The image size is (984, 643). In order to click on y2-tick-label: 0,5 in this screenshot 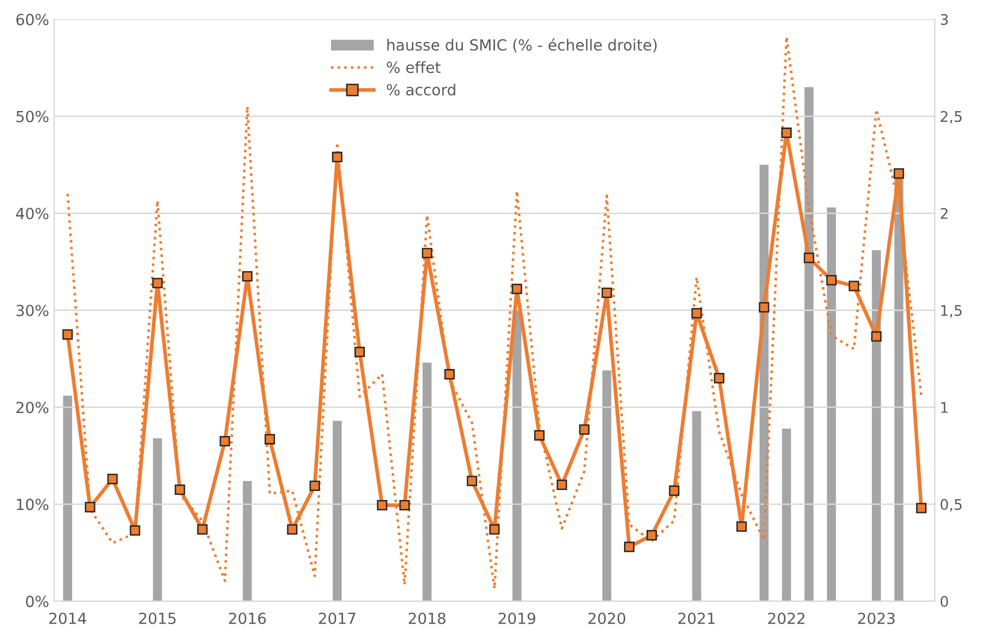, I will do `click(951, 505)`.